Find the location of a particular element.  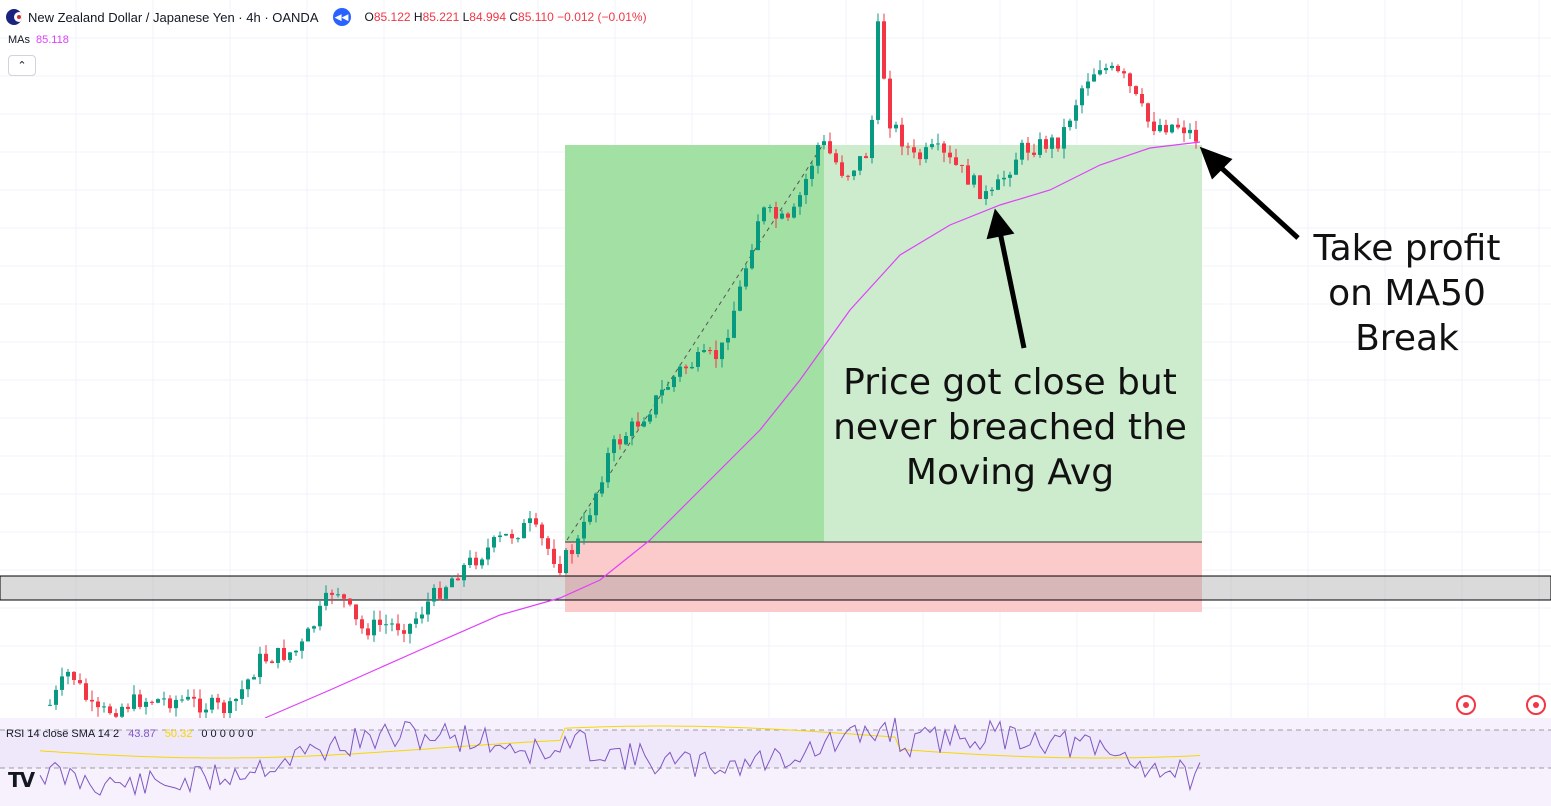

ma-legend: MAs 85.118 is located at coordinates (38, 40).